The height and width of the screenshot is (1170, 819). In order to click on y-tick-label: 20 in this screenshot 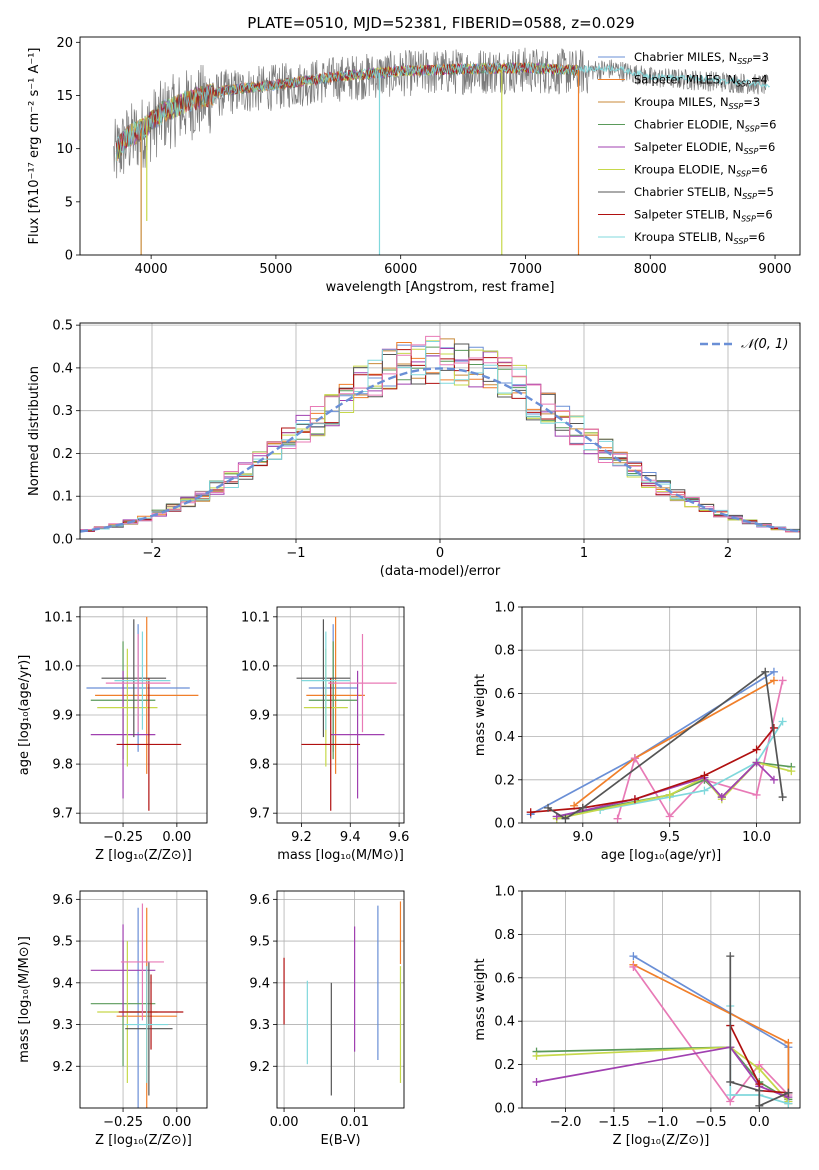, I will do `click(64, 43)`.